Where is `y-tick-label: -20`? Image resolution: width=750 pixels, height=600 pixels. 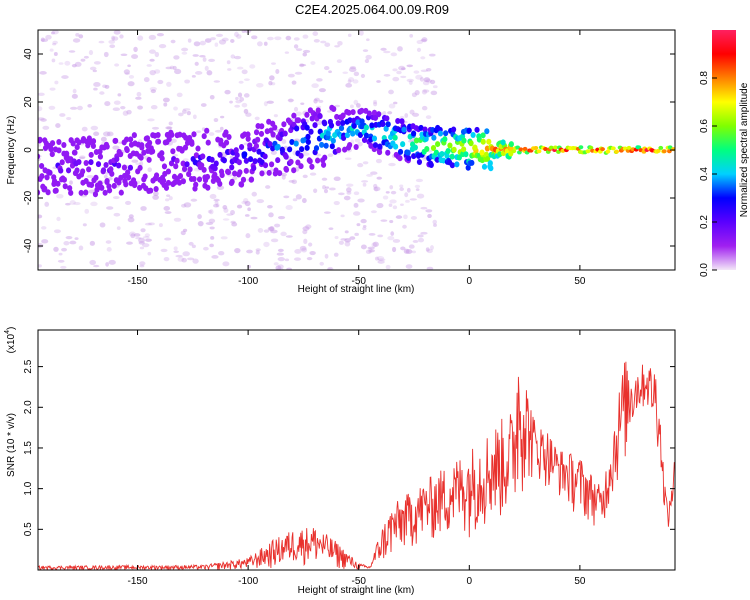
y-tick-label: -20 is located at coordinates (28, 197).